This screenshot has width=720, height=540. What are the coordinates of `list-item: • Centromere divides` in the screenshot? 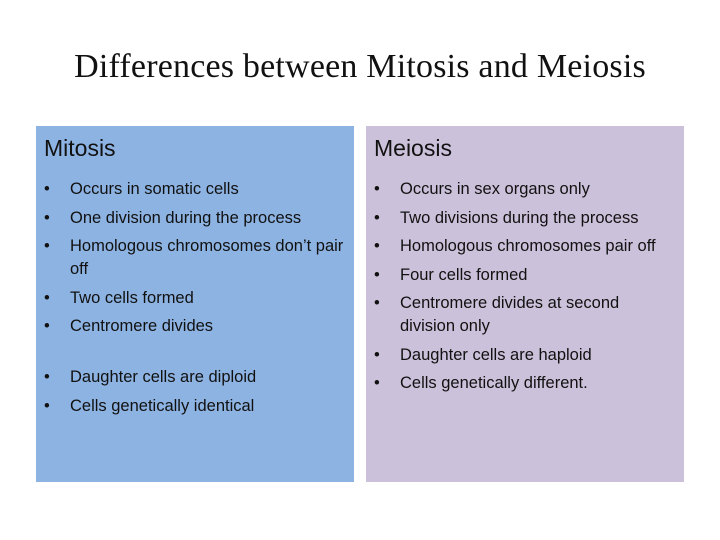 It's located at (195, 326).